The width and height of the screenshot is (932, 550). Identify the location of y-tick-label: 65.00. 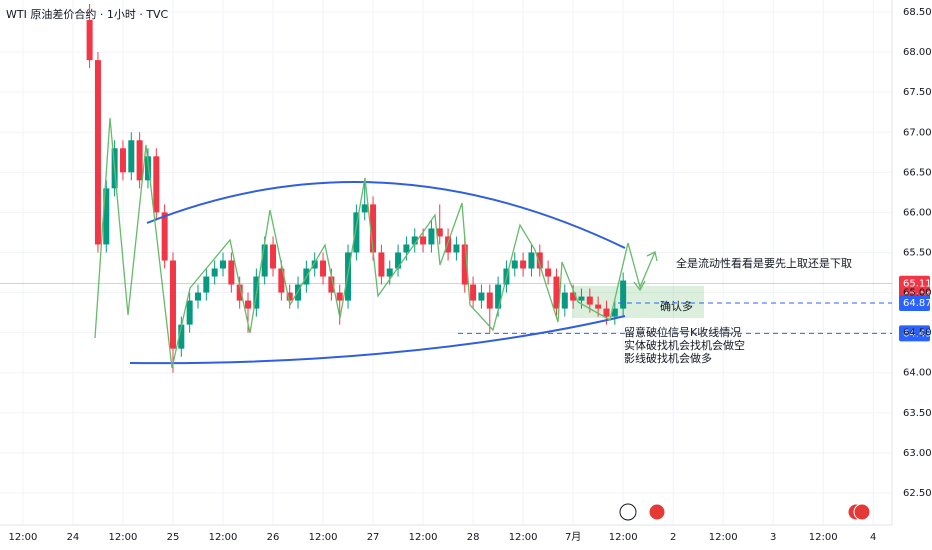
(917, 293).